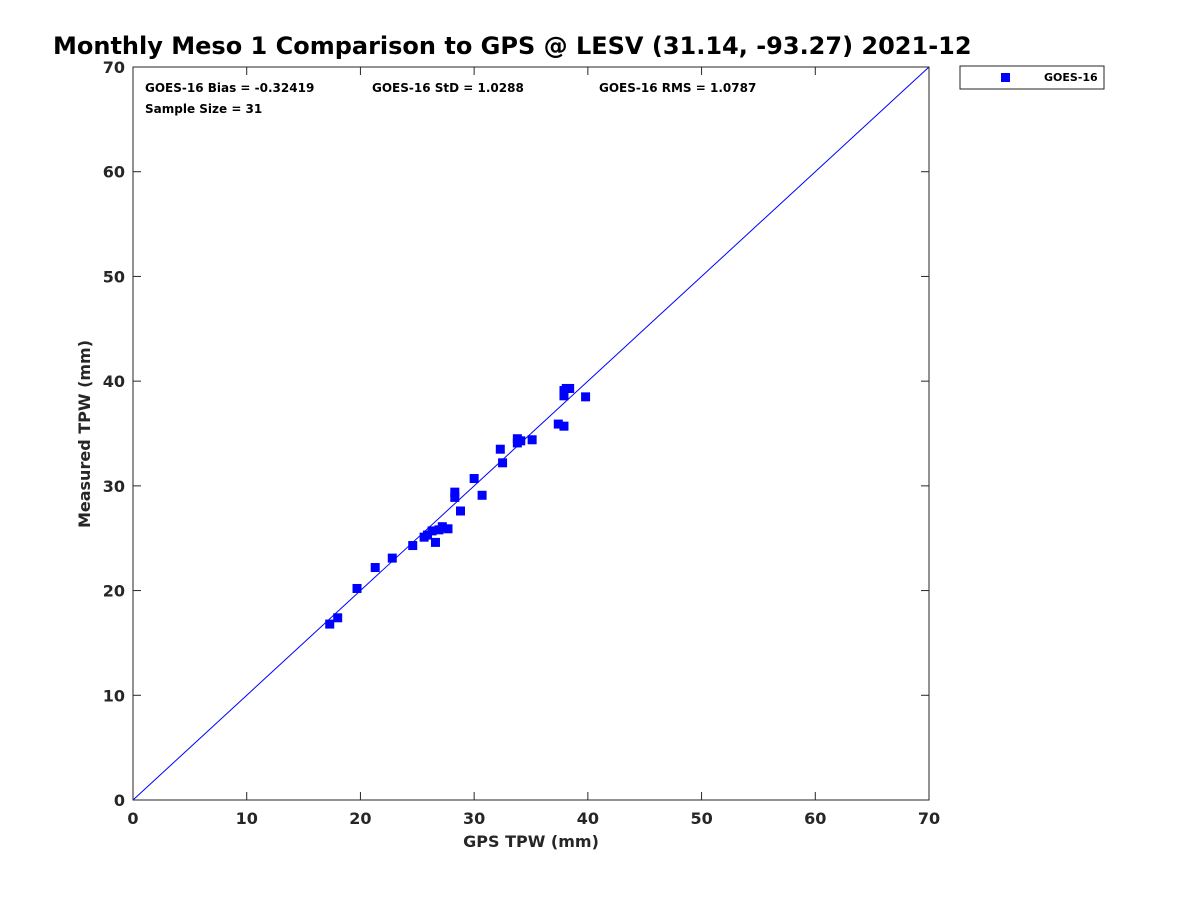  Describe the element at coordinates (114, 67) in the screenshot. I see `y-tick-label: 70` at that location.